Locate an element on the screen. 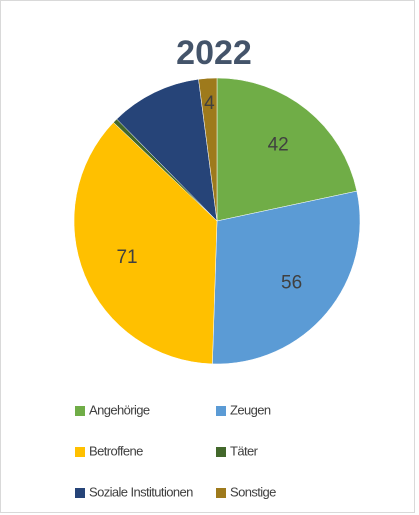 The width and height of the screenshot is (419, 515). data-label: 56 is located at coordinates (291, 282).